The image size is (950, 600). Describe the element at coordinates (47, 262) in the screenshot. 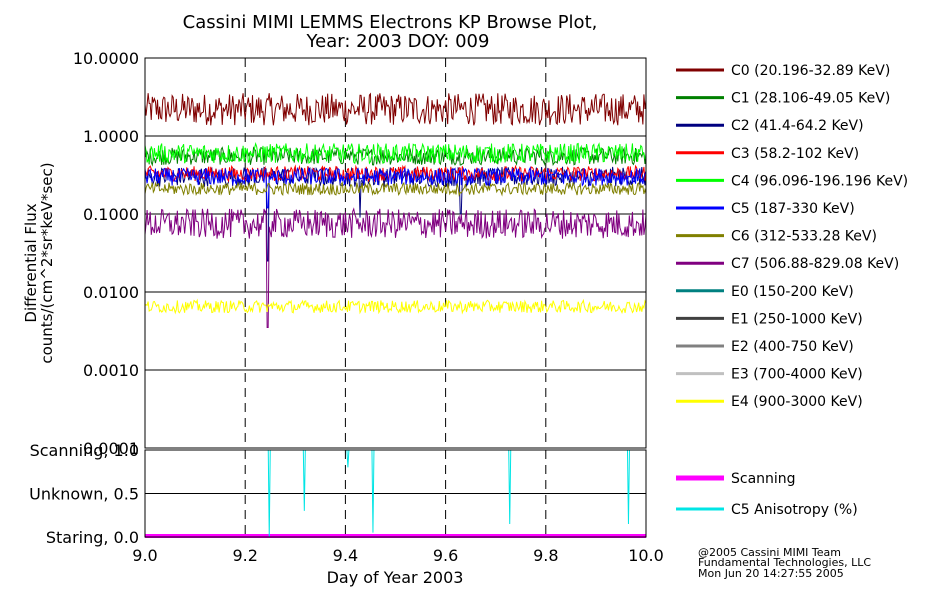

I see `ylabel-line-2: counts/(cm^2*sr*keV*sec)` at that location.